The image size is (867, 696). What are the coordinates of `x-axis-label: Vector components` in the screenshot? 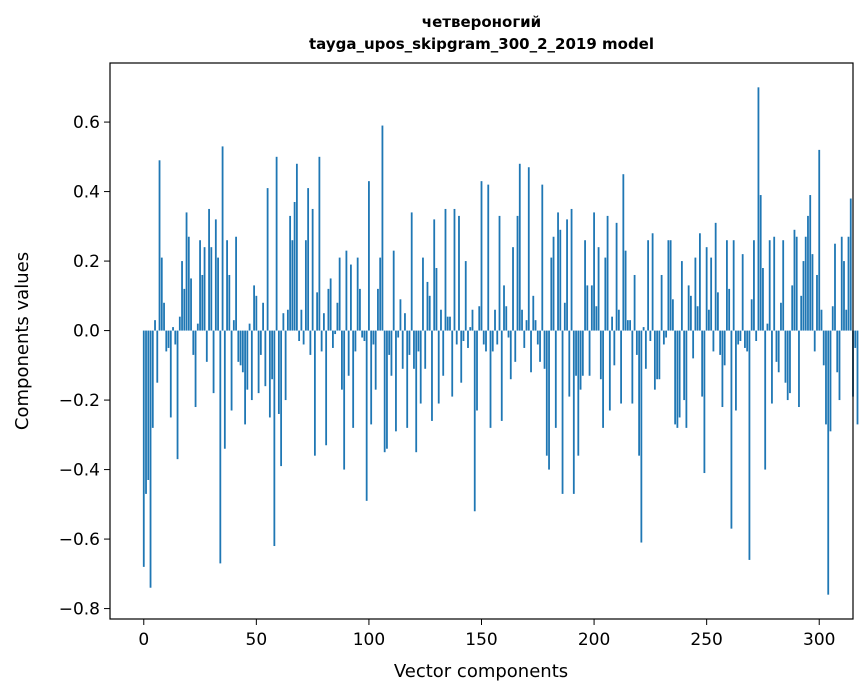 It's located at (481, 671).